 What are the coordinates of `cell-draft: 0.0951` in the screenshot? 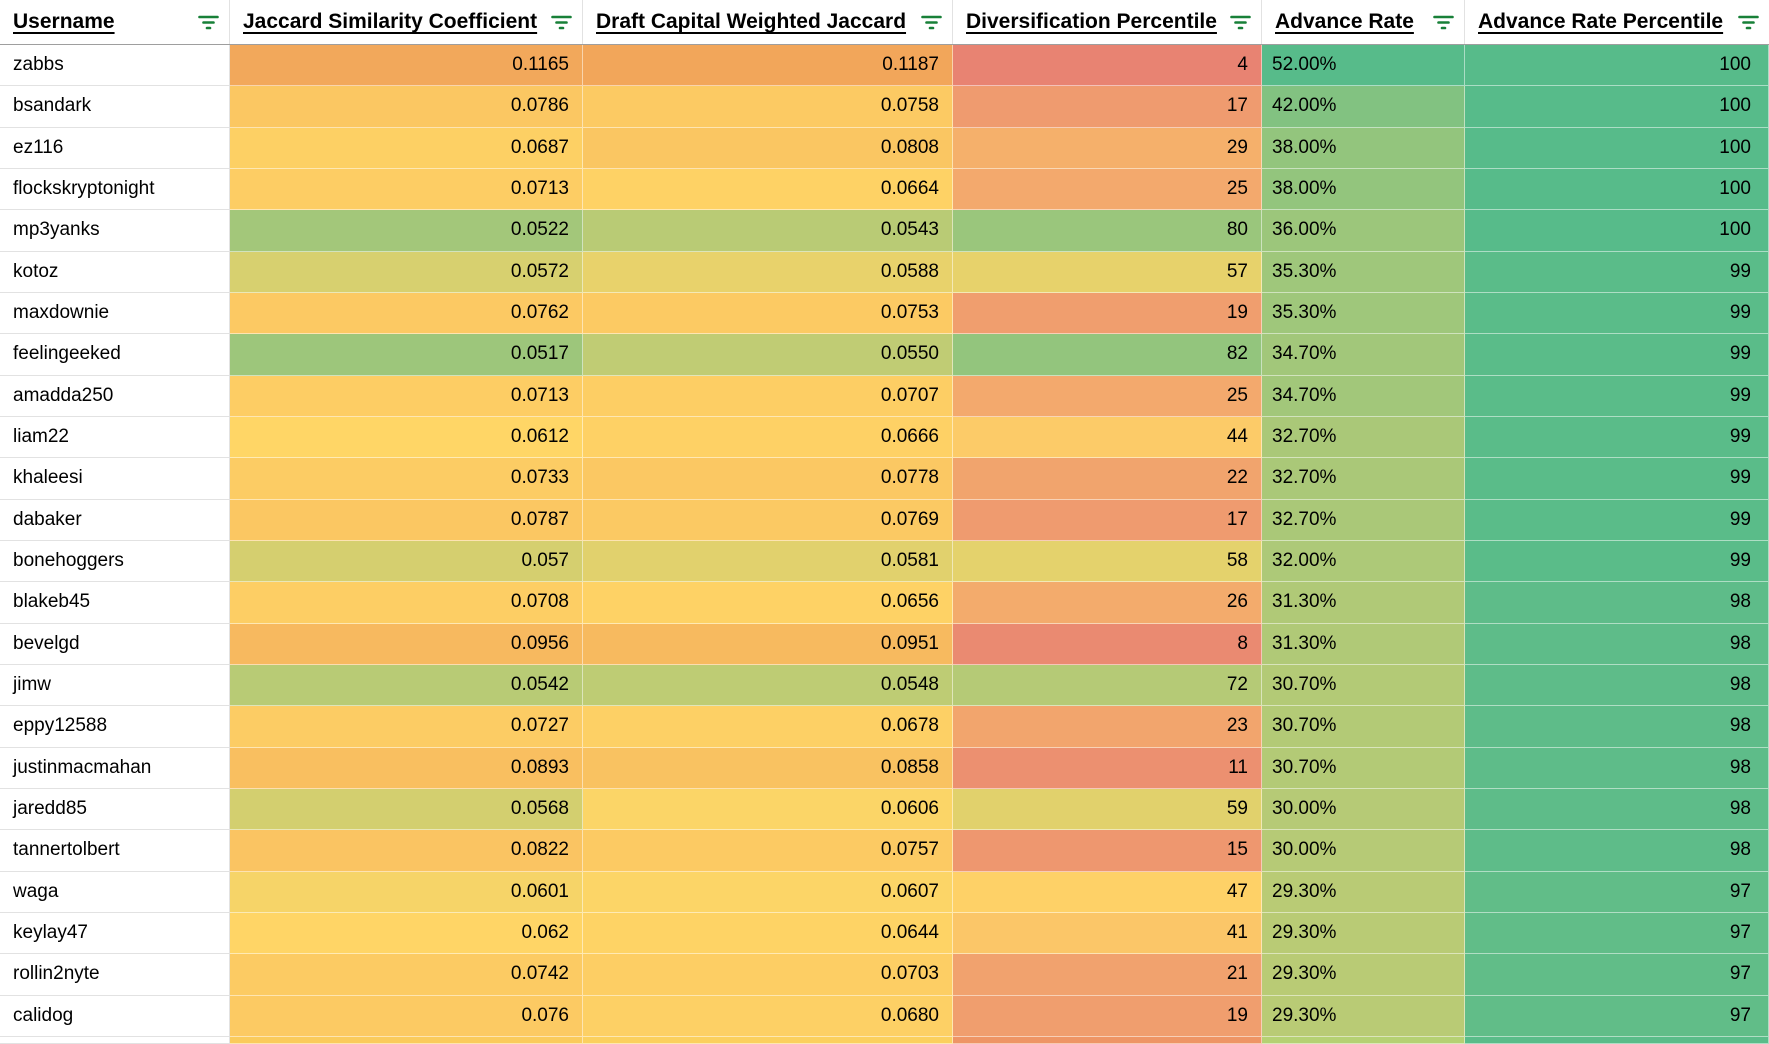 It's located at (768, 644).